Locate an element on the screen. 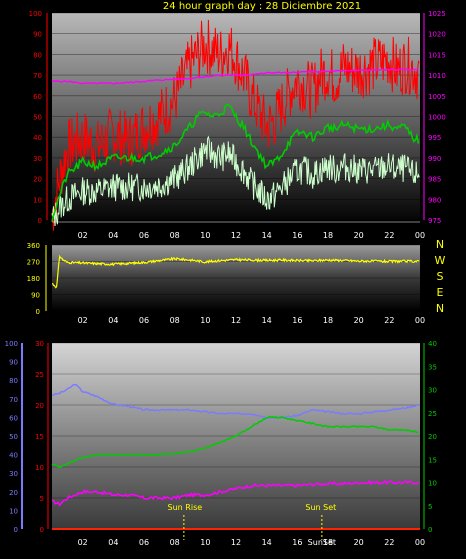  humidity-tick-label: 30 is located at coordinates (13, 474).